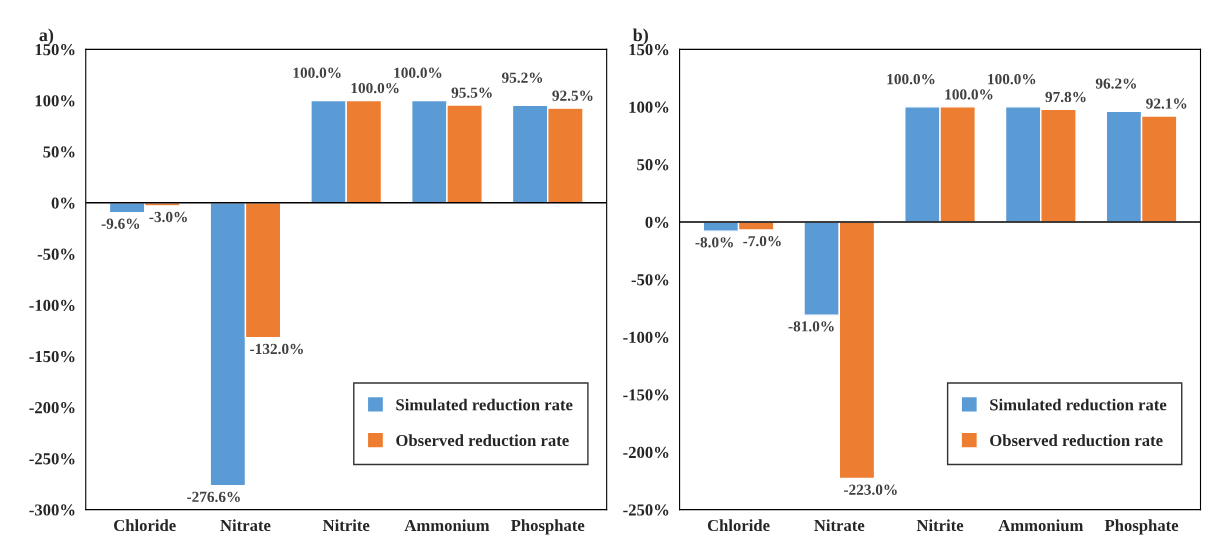  What do you see at coordinates (213, 497) in the screenshot?
I see `data-label: -276.6%` at bounding box center [213, 497].